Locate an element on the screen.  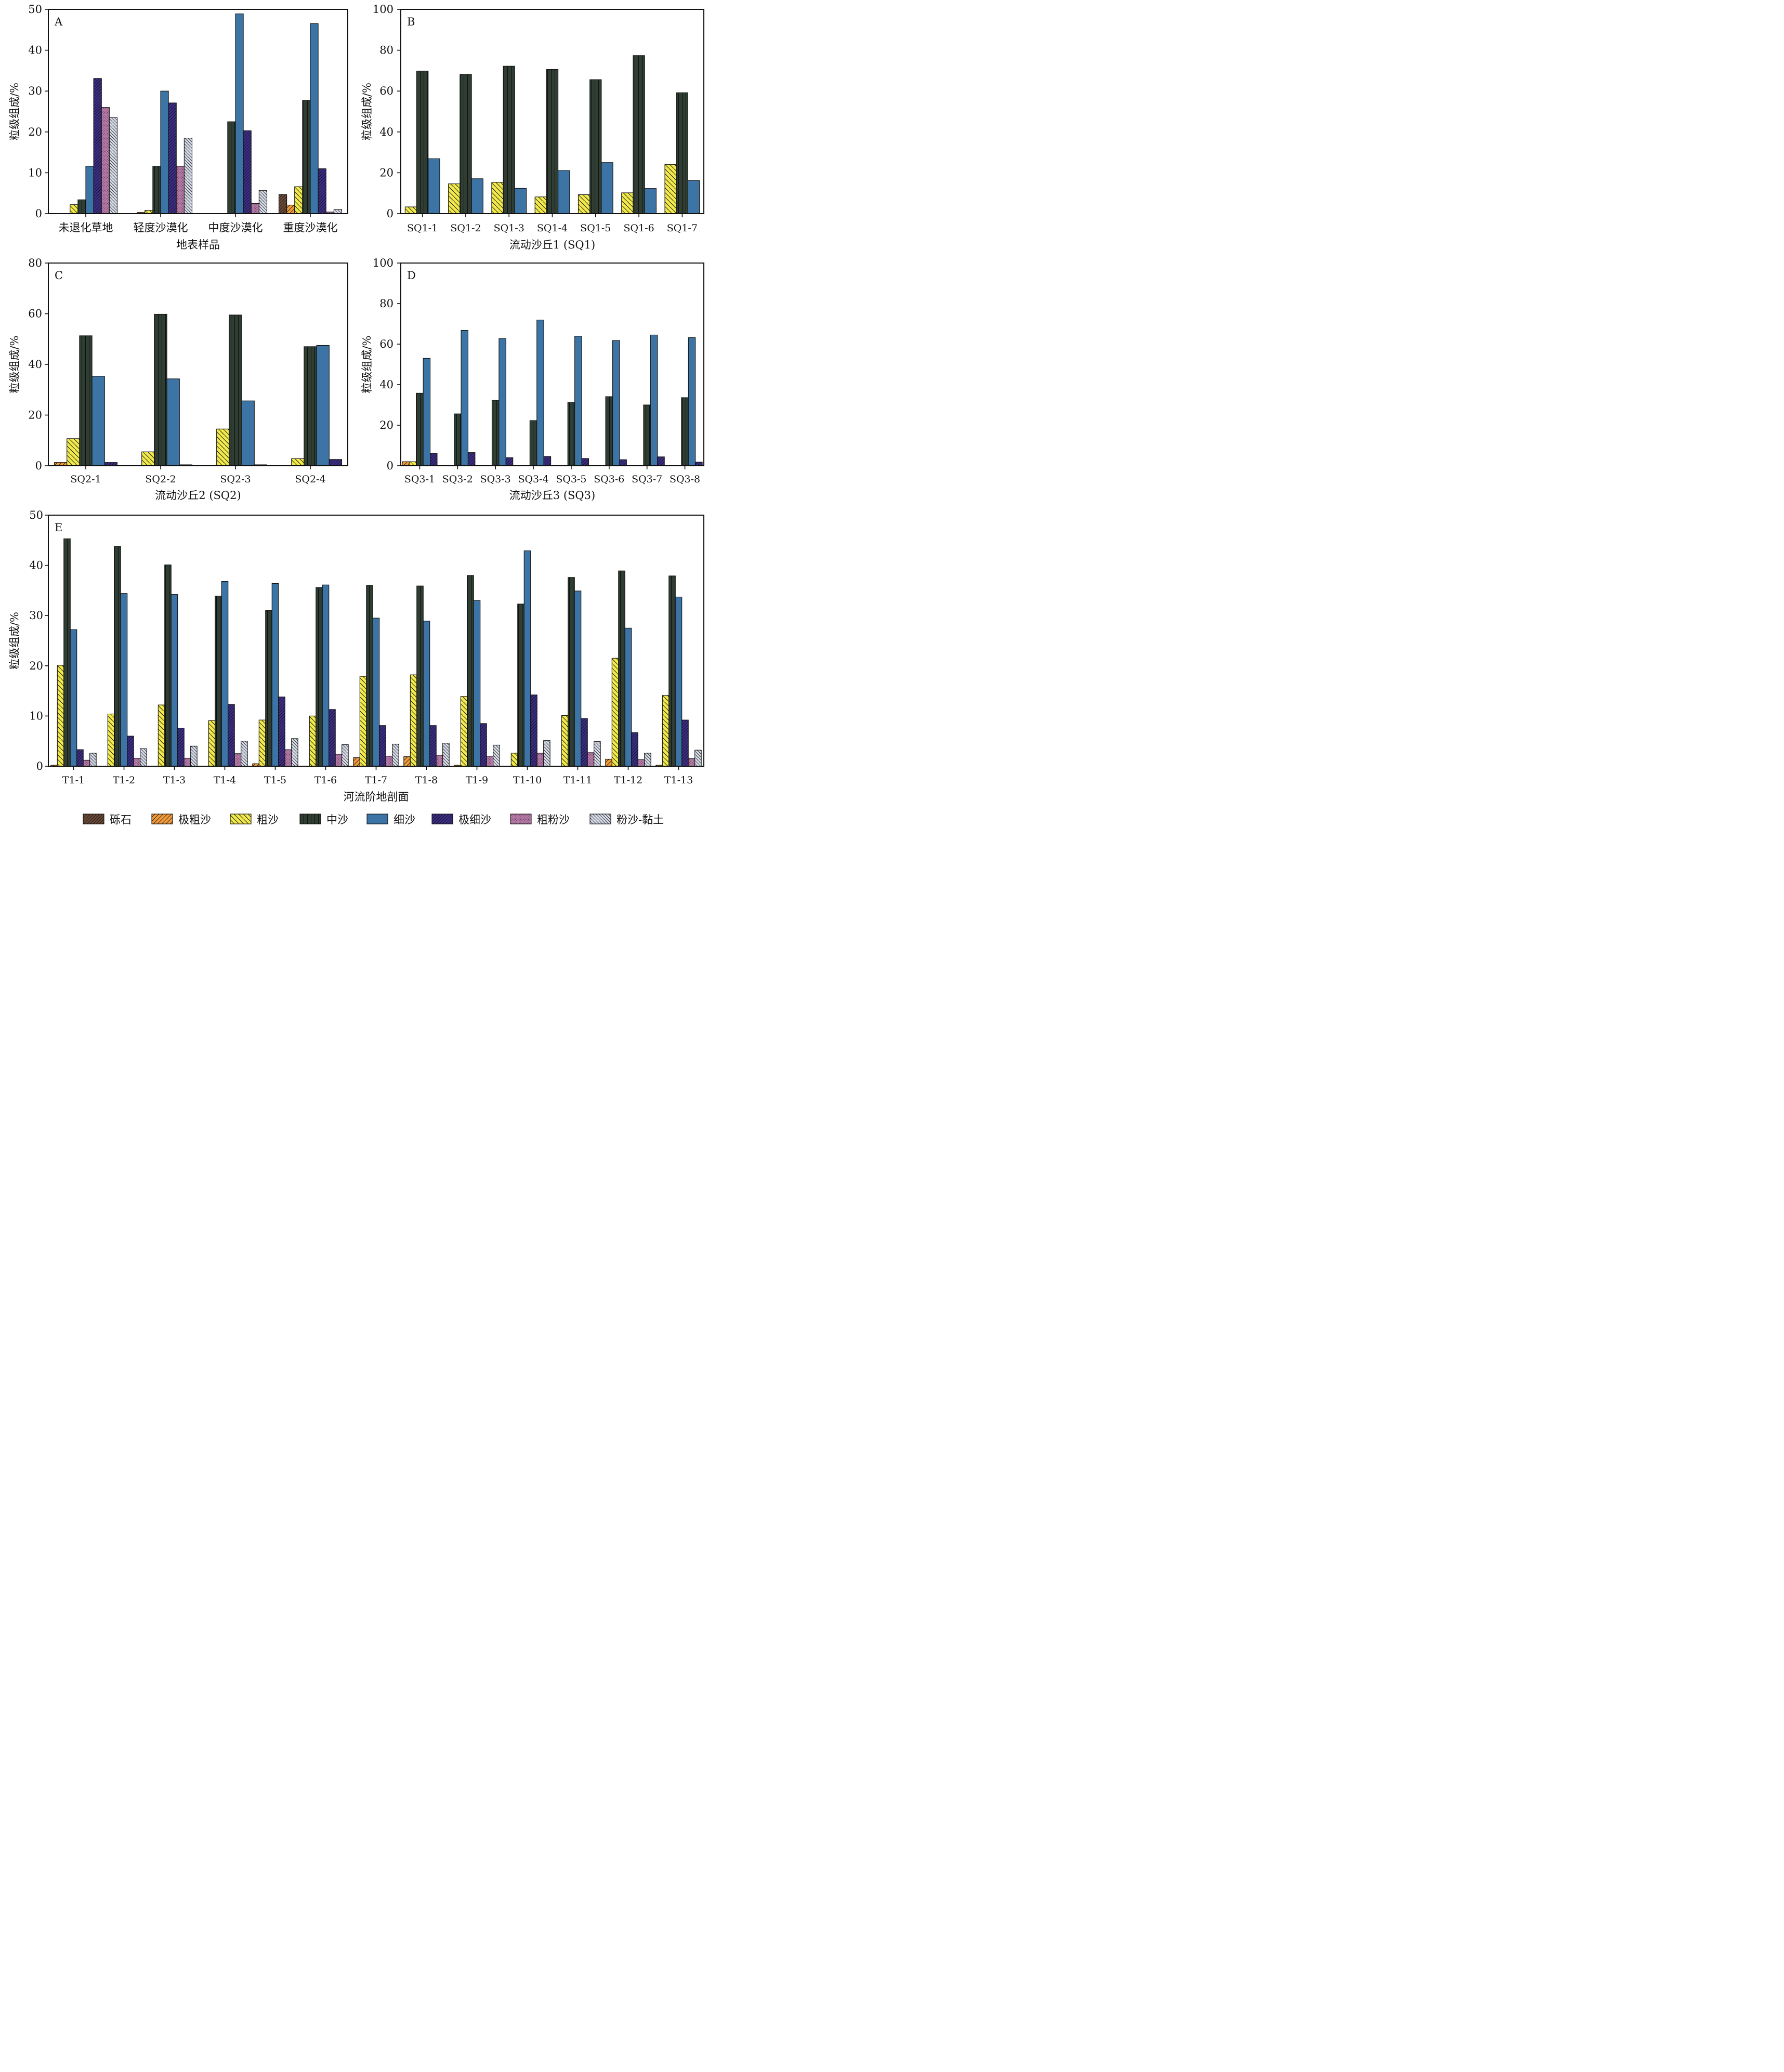
bar-b-SQ1-6-中沙 is located at coordinates (639, 134).